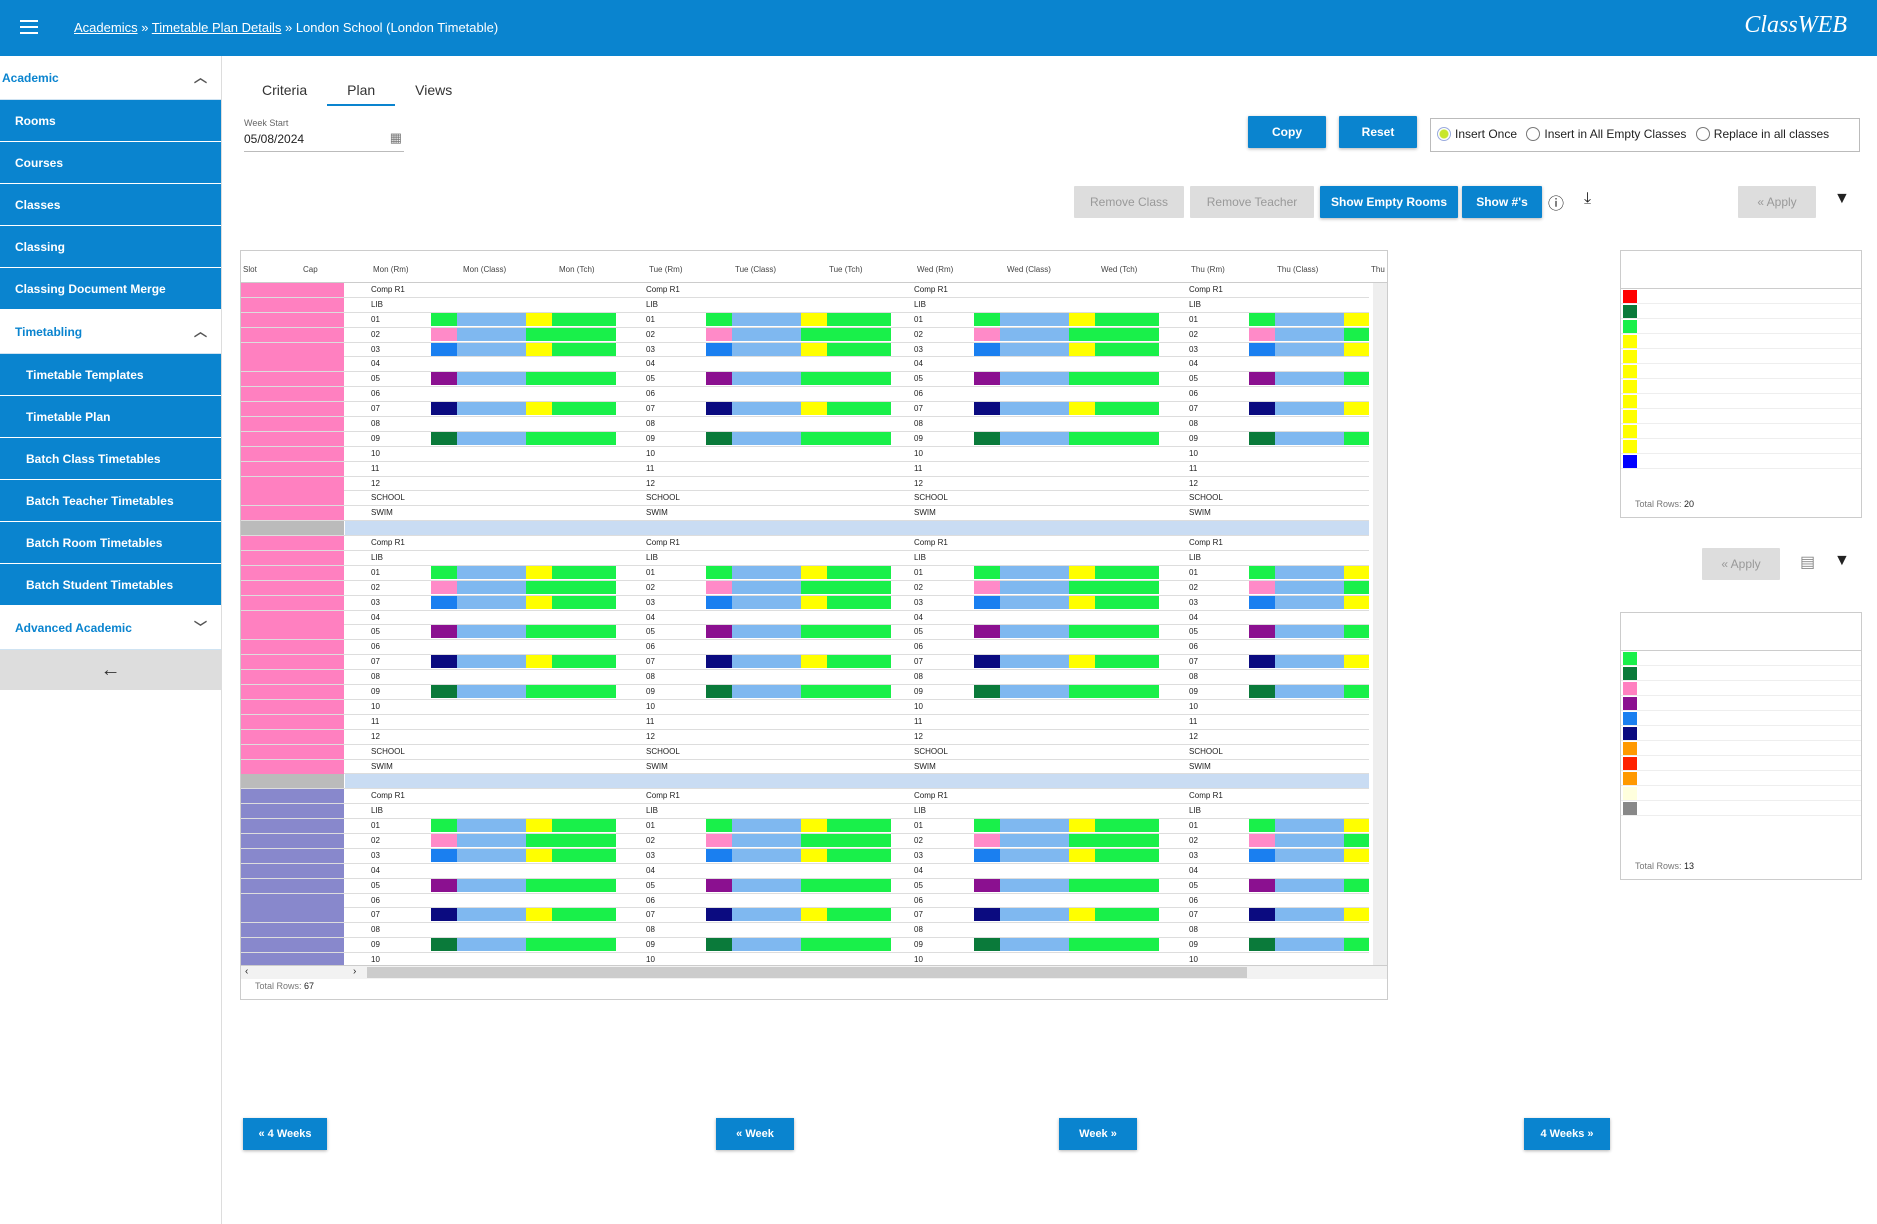  Describe the element at coordinates (110, 501) in the screenshot. I see `sidebar-item-batch-teacher: Batch Teacher Timetables` at that location.